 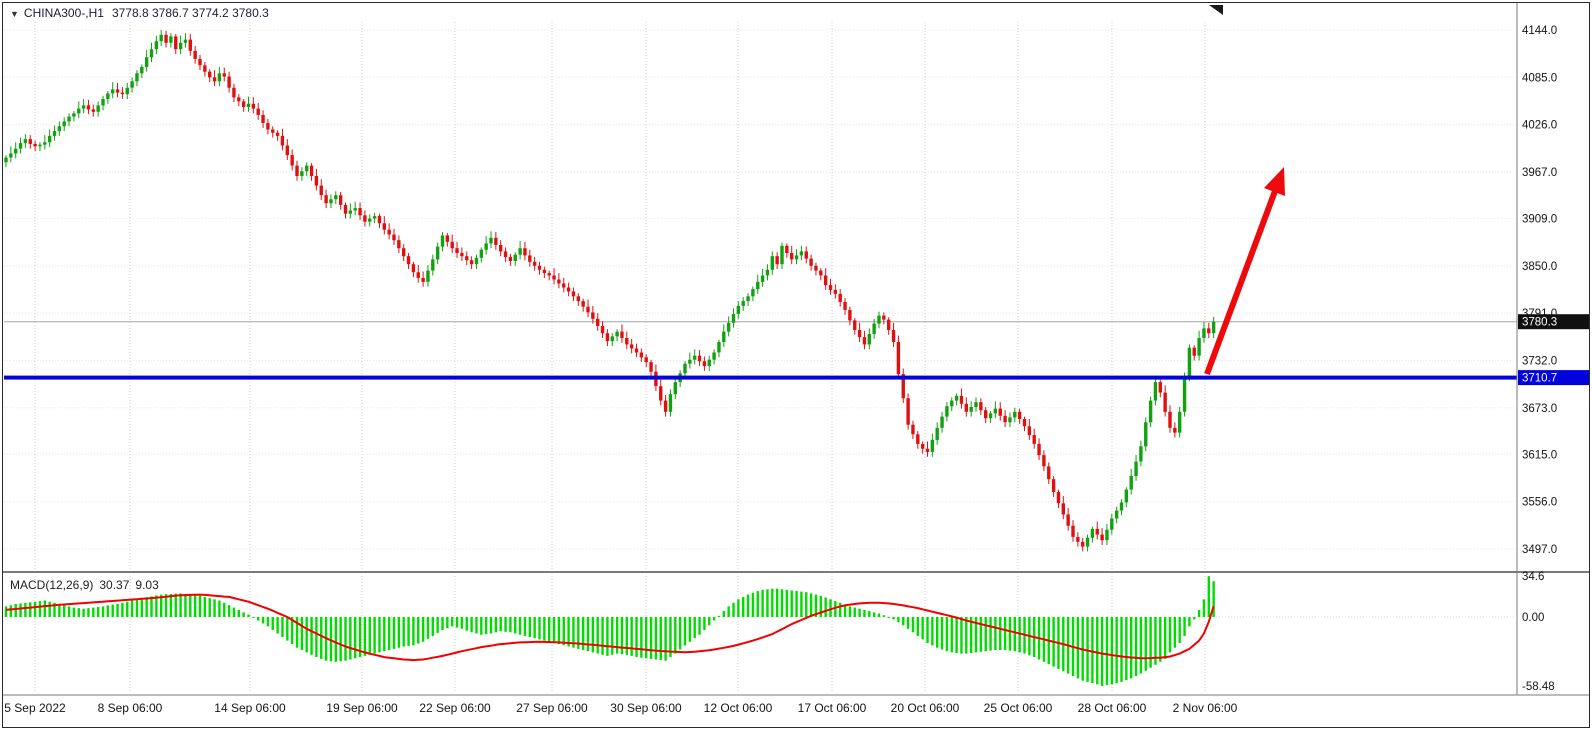 I want to click on one-click-trading-toggle-icon: ▼, so click(x=14, y=14).